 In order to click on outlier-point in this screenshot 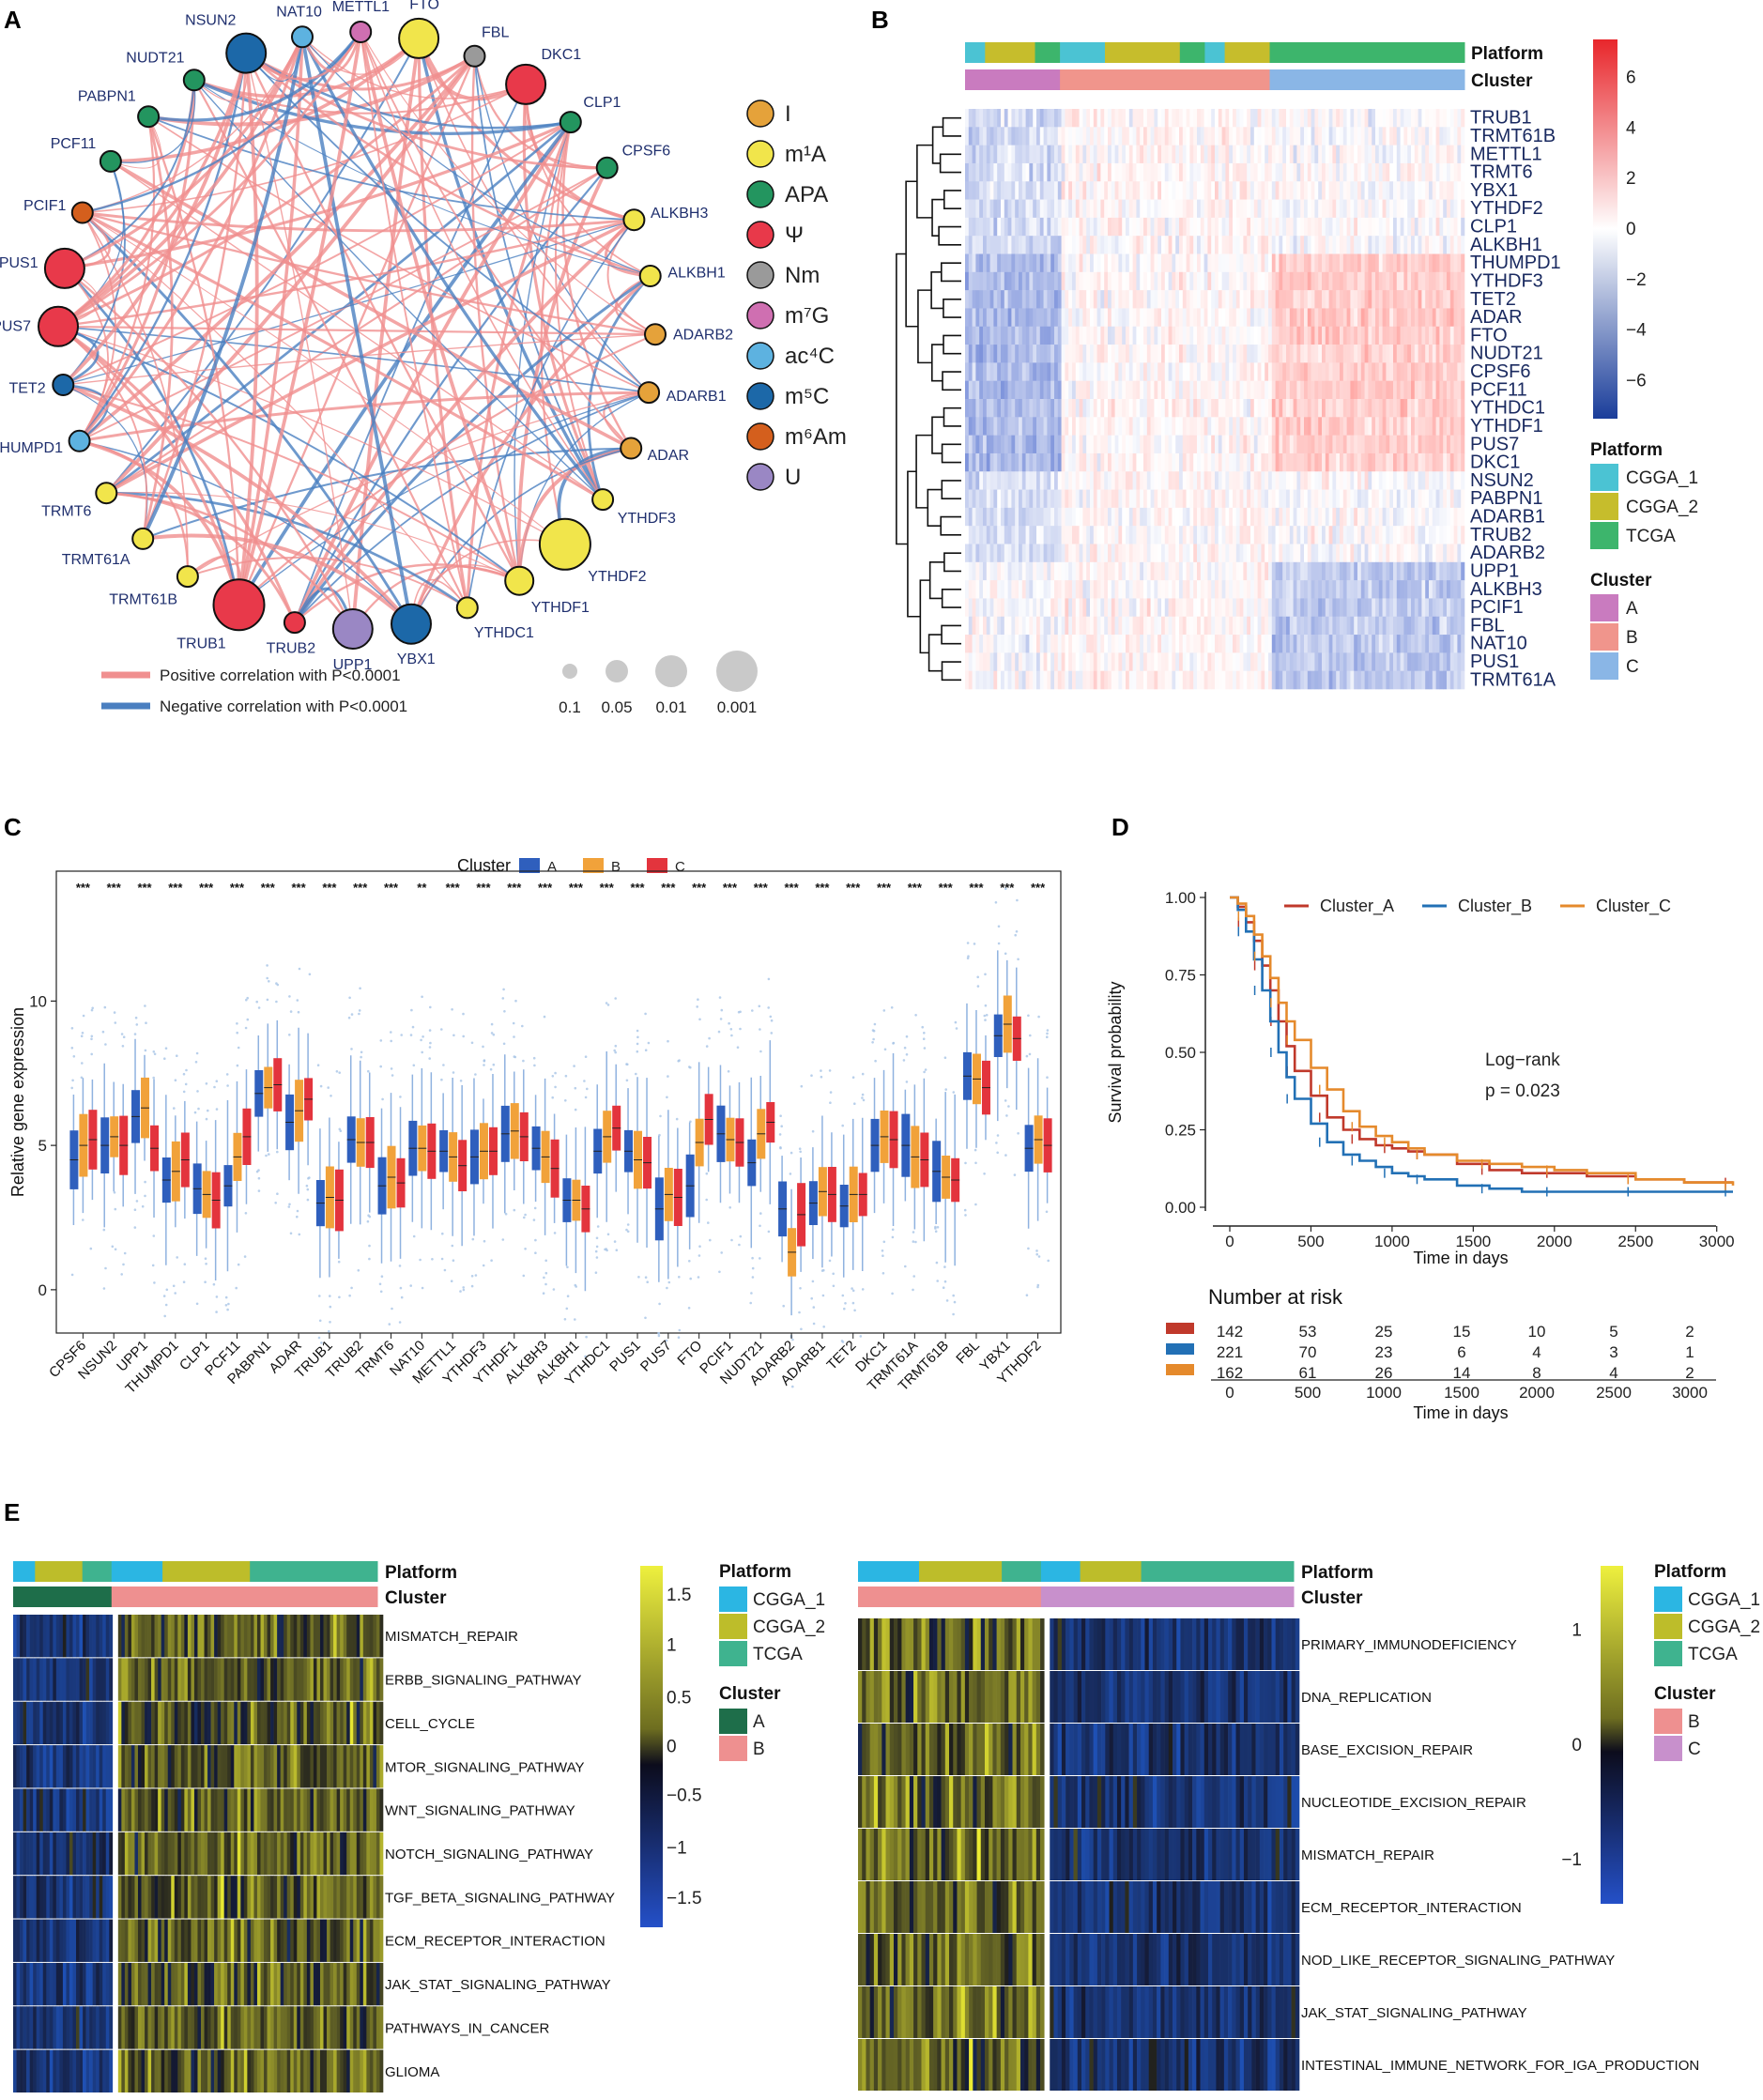, I will do `click(114, 1192)`.